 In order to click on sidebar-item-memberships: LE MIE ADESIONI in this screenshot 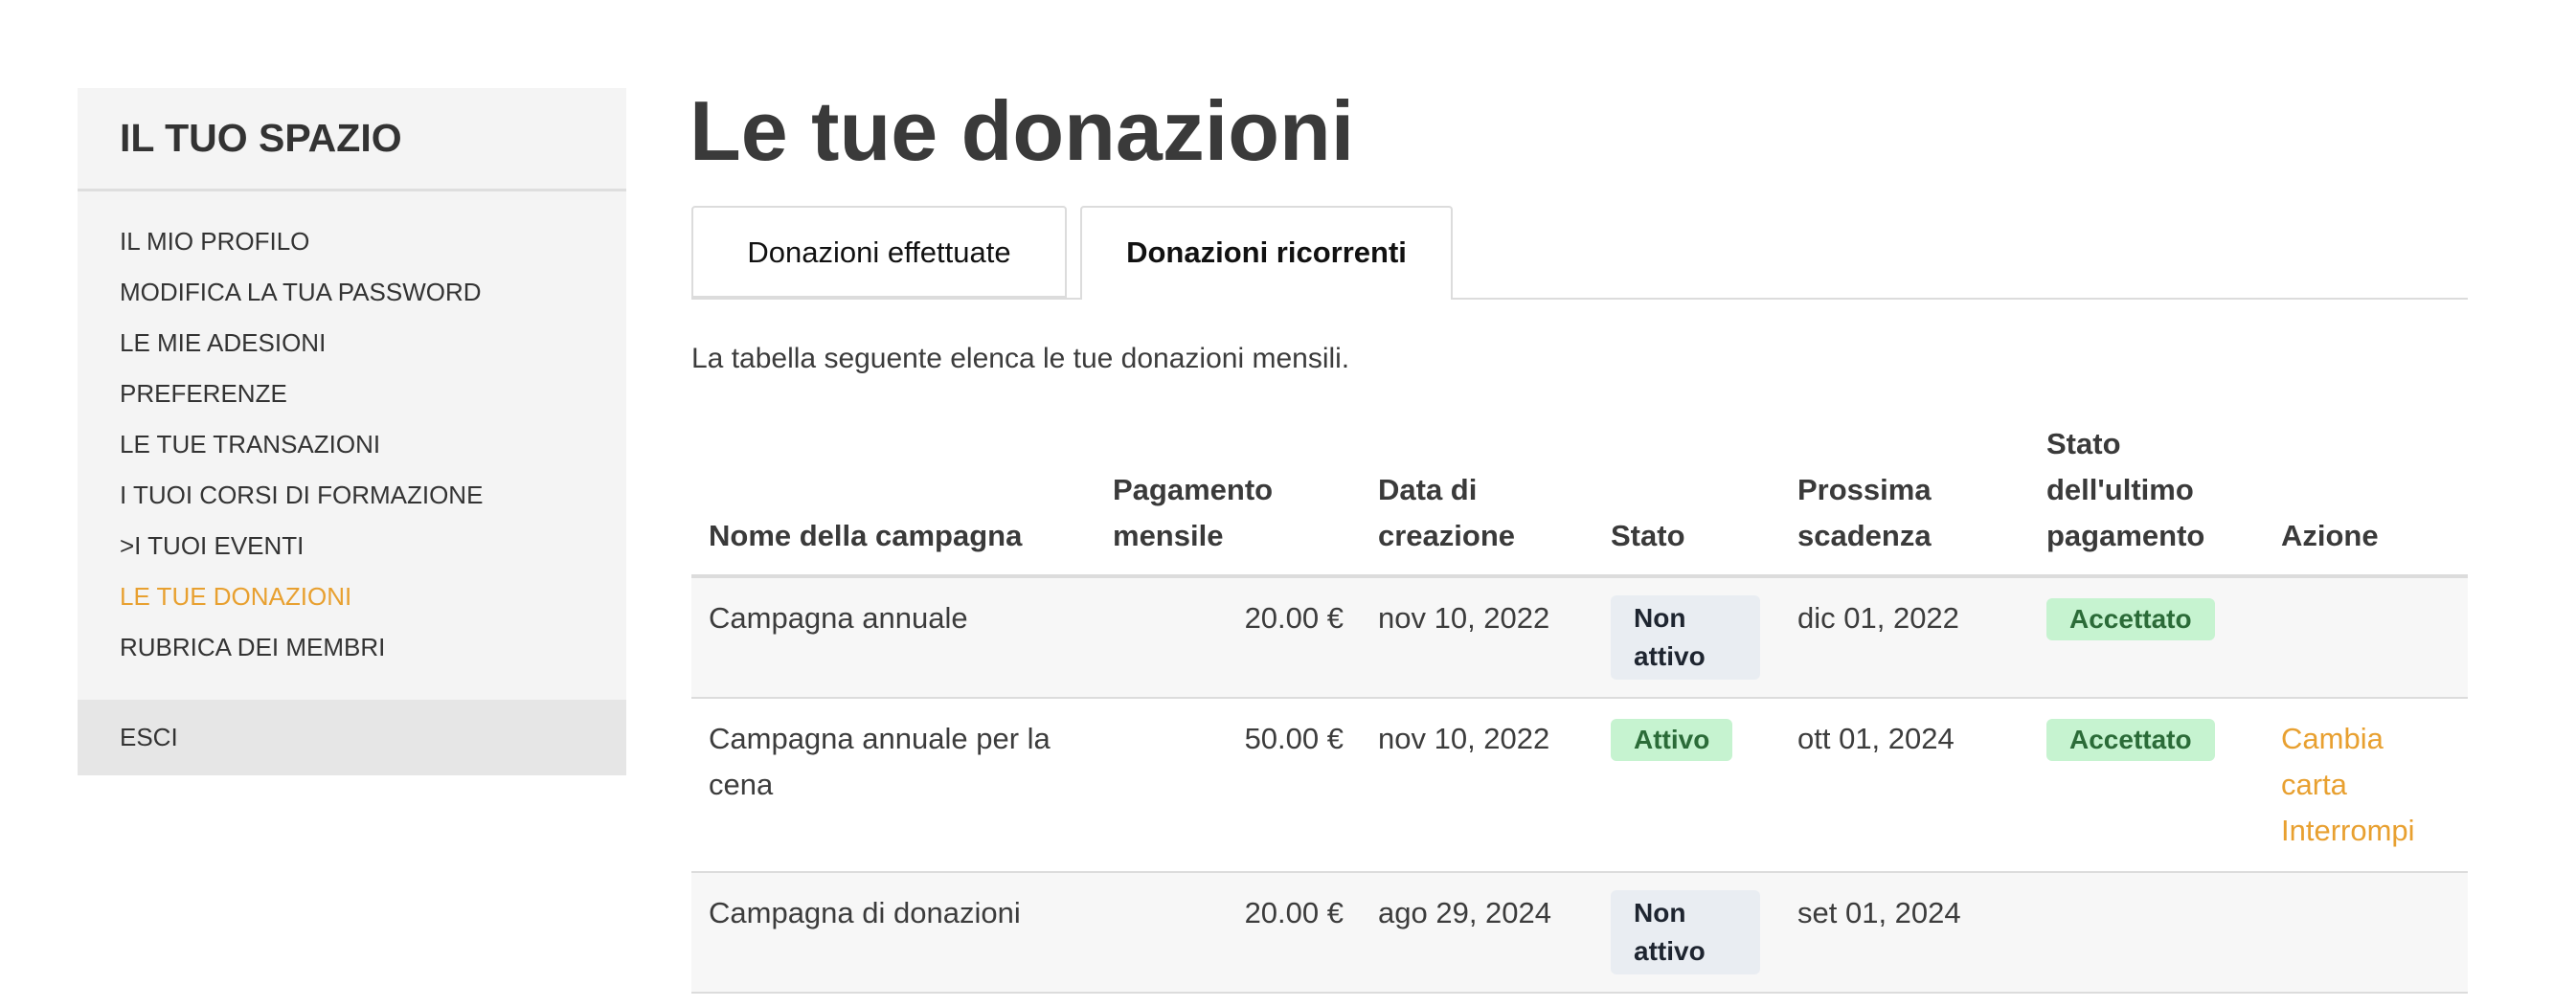, I will do `click(223, 342)`.